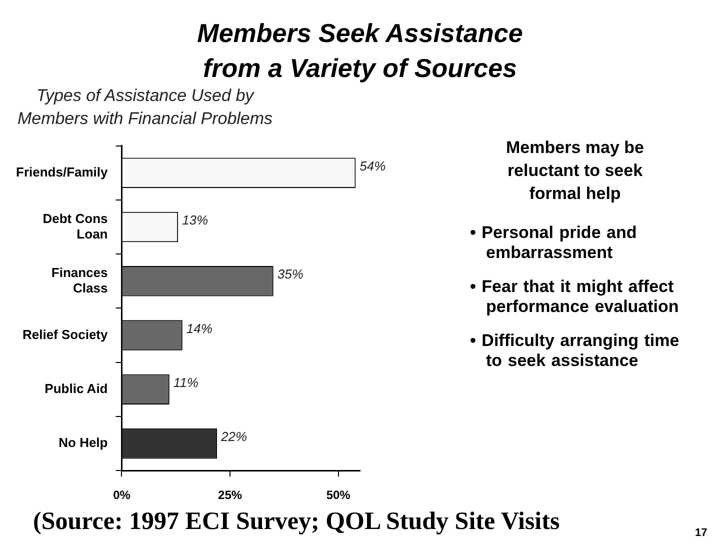  I want to click on text: • Difficulty arranging time to seek assistance, so click(575, 351).